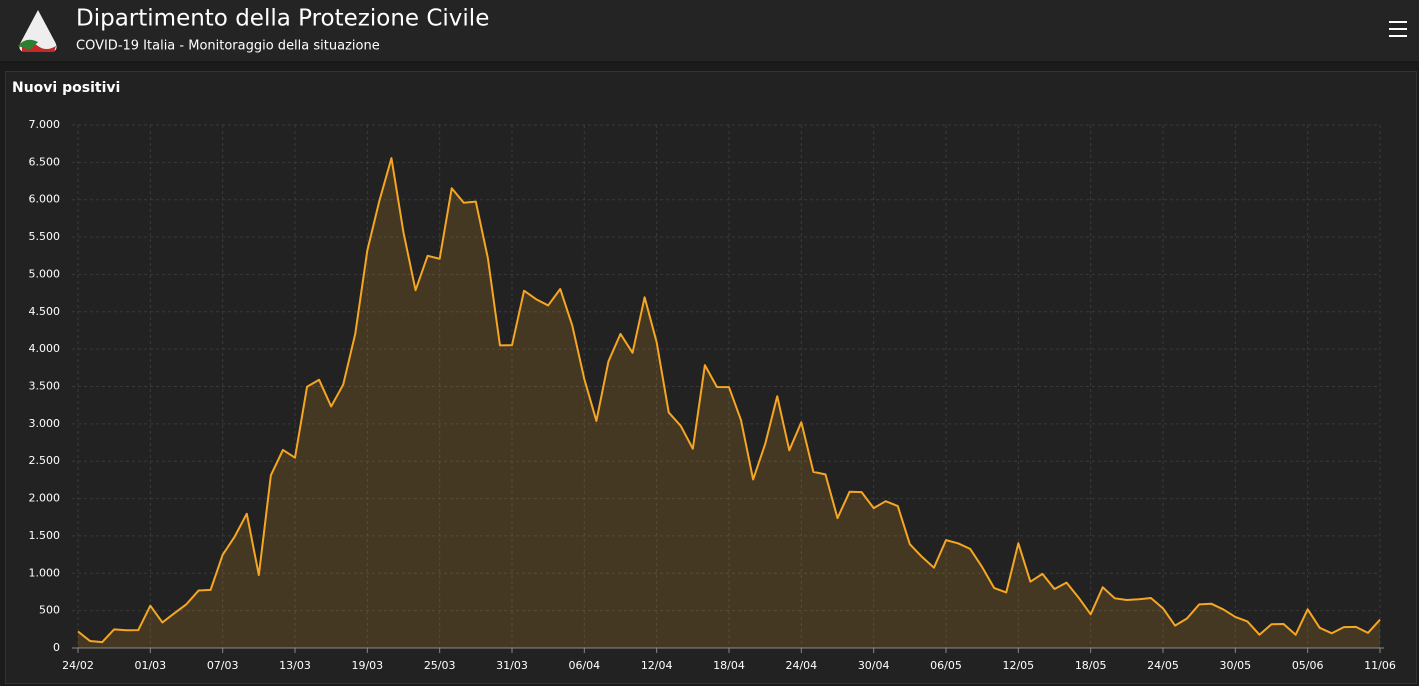 The image size is (1419, 686). What do you see at coordinates (1018, 665) in the screenshot?
I see `x-tick-label: 12/05` at bounding box center [1018, 665].